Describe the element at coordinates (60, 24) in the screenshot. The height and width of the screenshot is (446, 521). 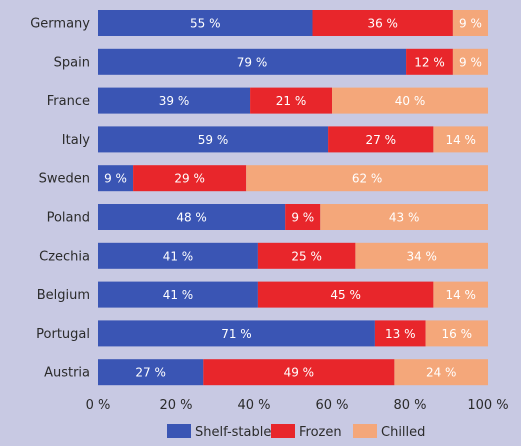
I see `category-label: Germany` at that location.